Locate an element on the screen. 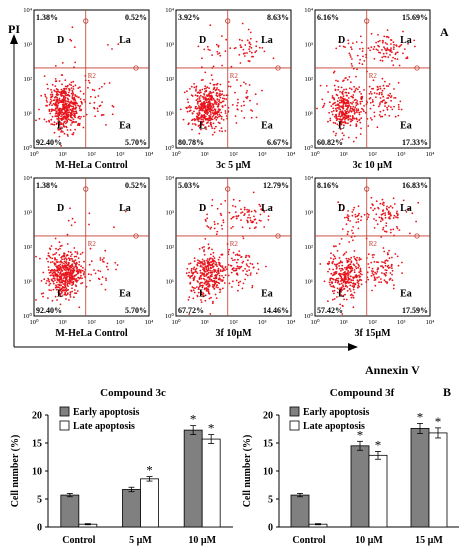 The image size is (471, 550). bar-early-apoptosis is located at coordinates (70, 511).